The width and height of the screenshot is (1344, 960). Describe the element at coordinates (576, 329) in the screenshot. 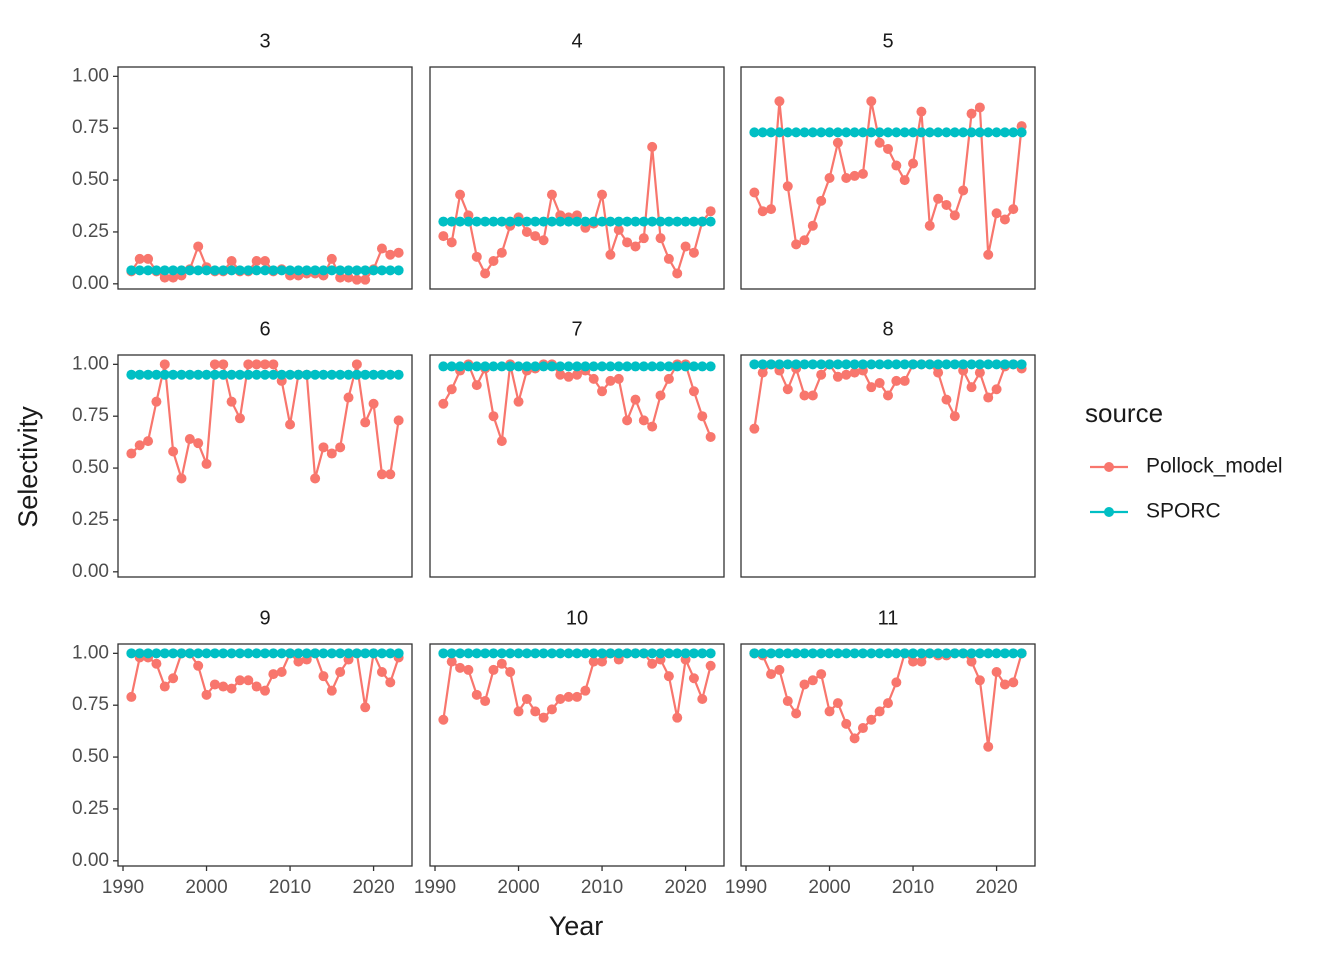

I see `strip-label: 7` at that location.